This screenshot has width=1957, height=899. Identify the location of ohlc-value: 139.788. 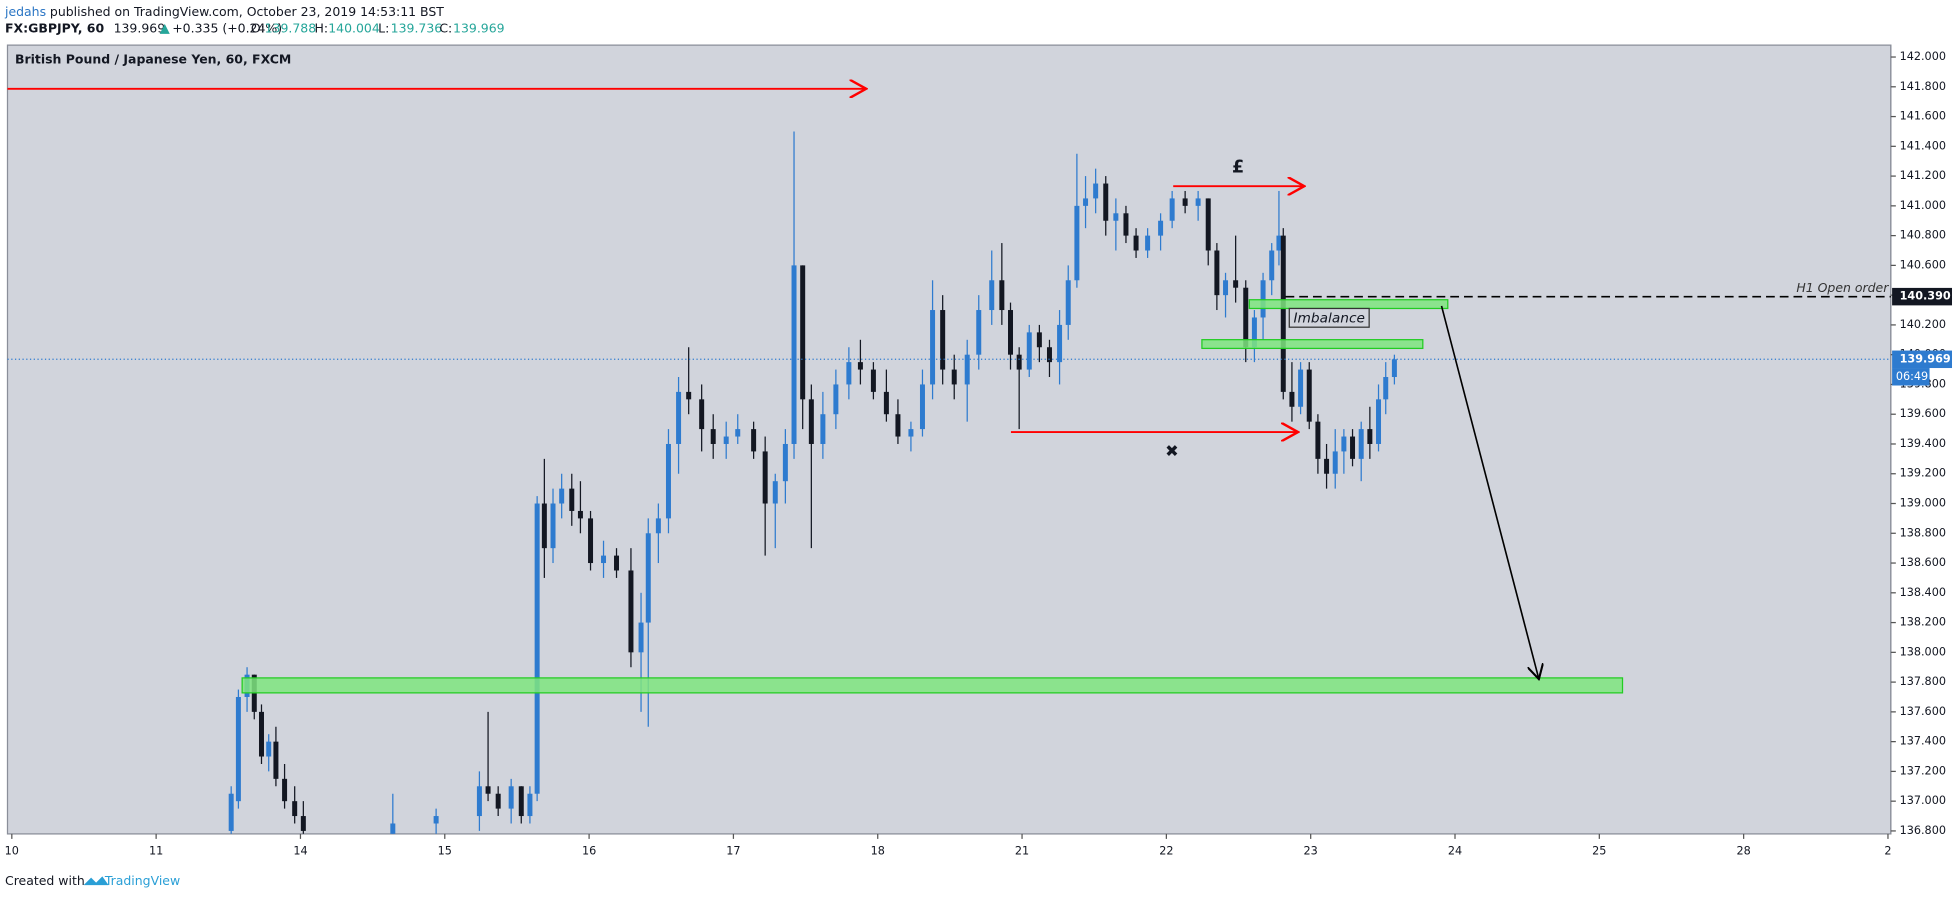
(291, 27).